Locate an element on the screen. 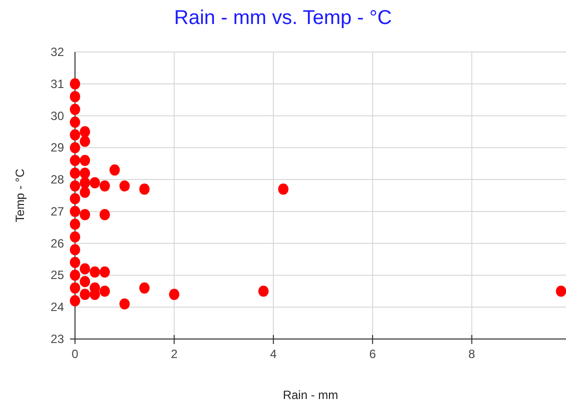 The width and height of the screenshot is (566, 409). chart-title: Rain - mm vs. Temp - °C is located at coordinates (283, 18).